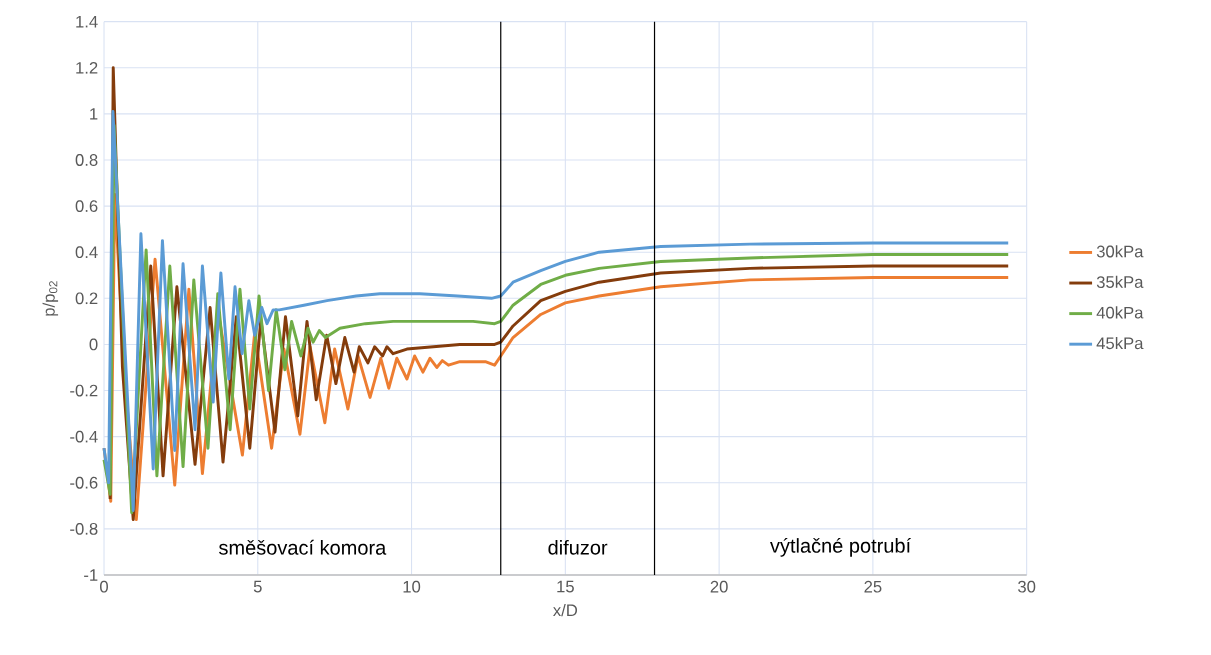 This screenshot has width=1211, height=655. Describe the element at coordinates (84, 482) in the screenshot. I see `y-tick-label: -0.6` at that location.